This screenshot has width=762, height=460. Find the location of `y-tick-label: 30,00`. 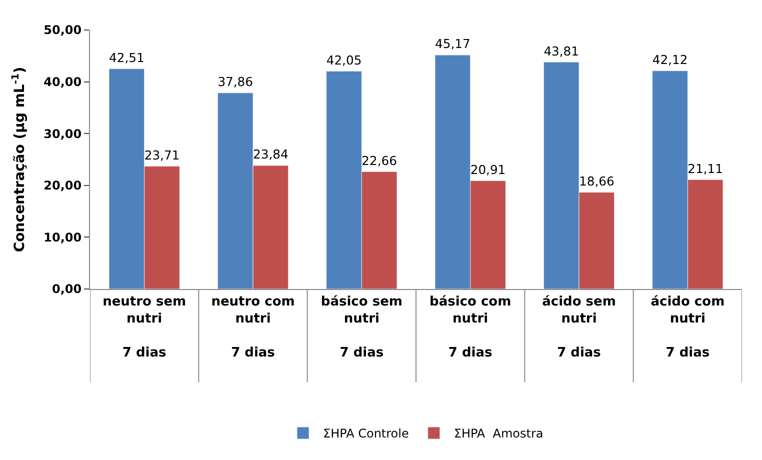

y-tick-label: 30,00 is located at coordinates (63, 133).